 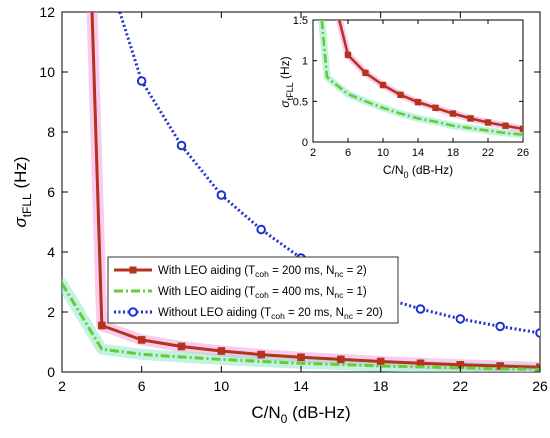 I want to click on main-x-tick-label: 10, so click(x=222, y=386).